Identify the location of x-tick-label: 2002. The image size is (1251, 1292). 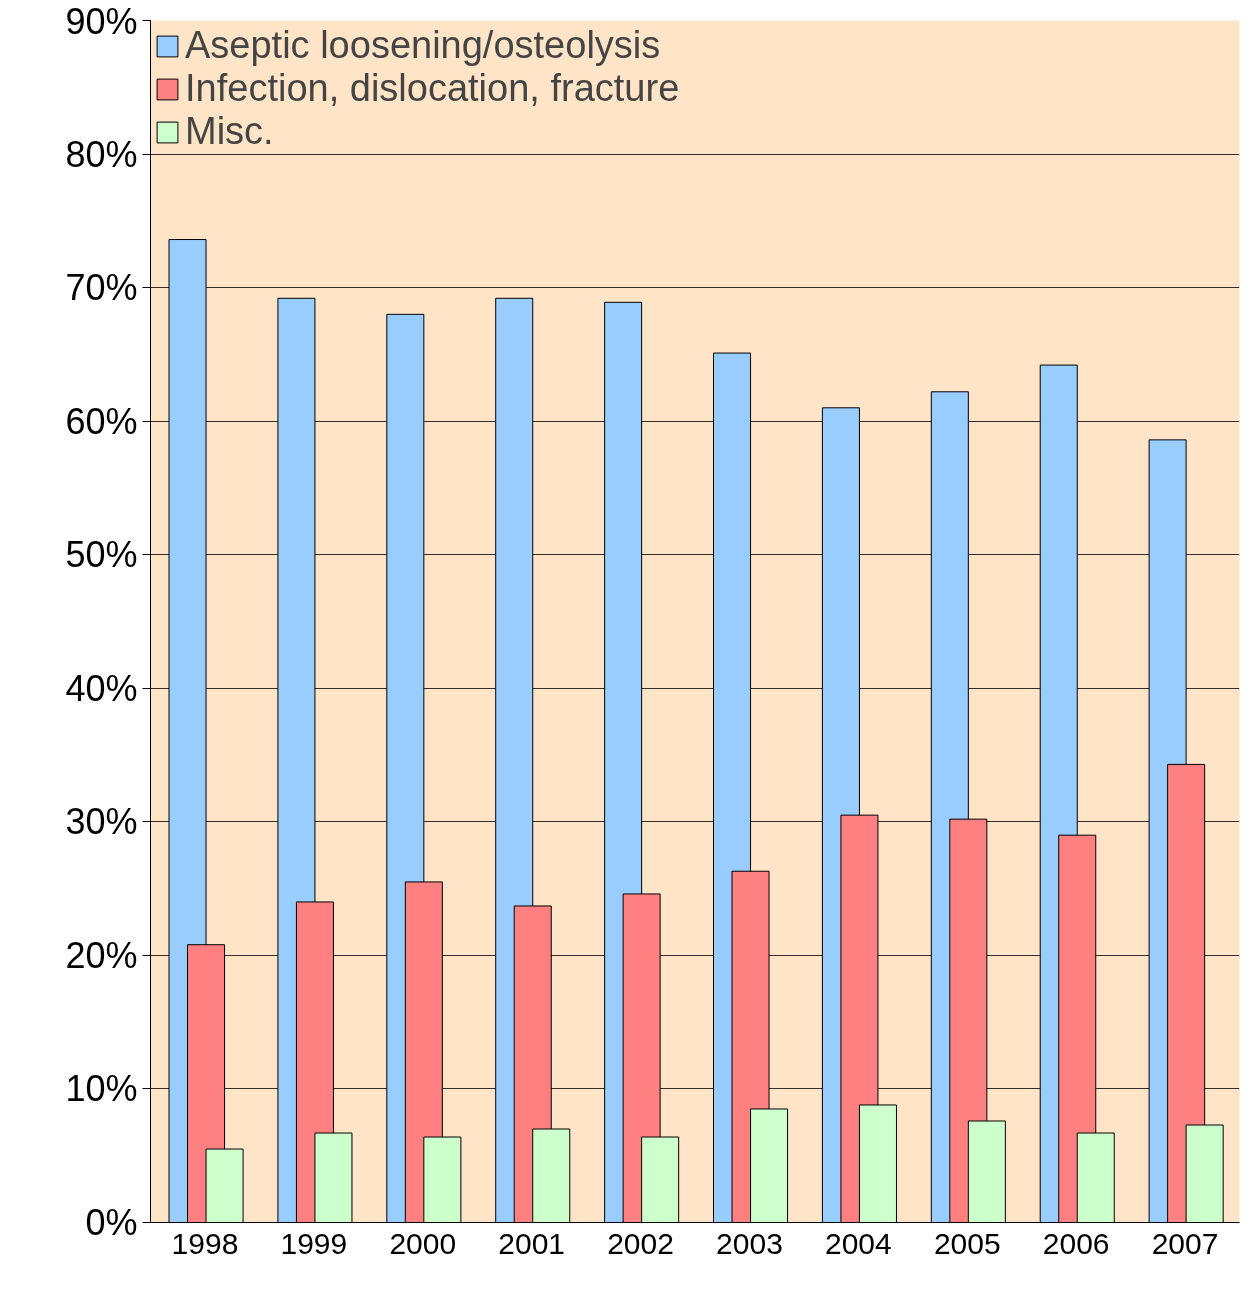
(640, 1243).